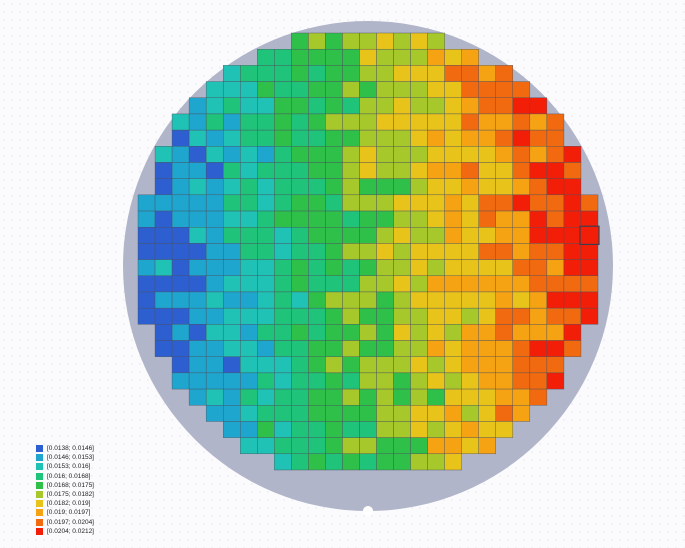  I want to click on highlighted-die, so click(589, 235).